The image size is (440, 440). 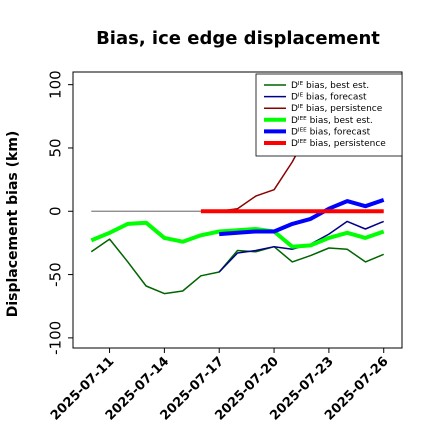 I want to click on y-axis-label: Displacement bias (km), so click(x=13, y=224).